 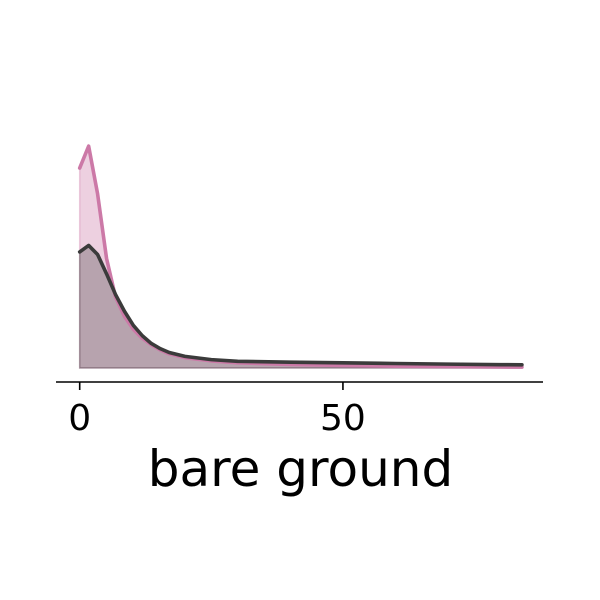 I want to click on x-axis-label: bare ground, so click(x=300, y=469).